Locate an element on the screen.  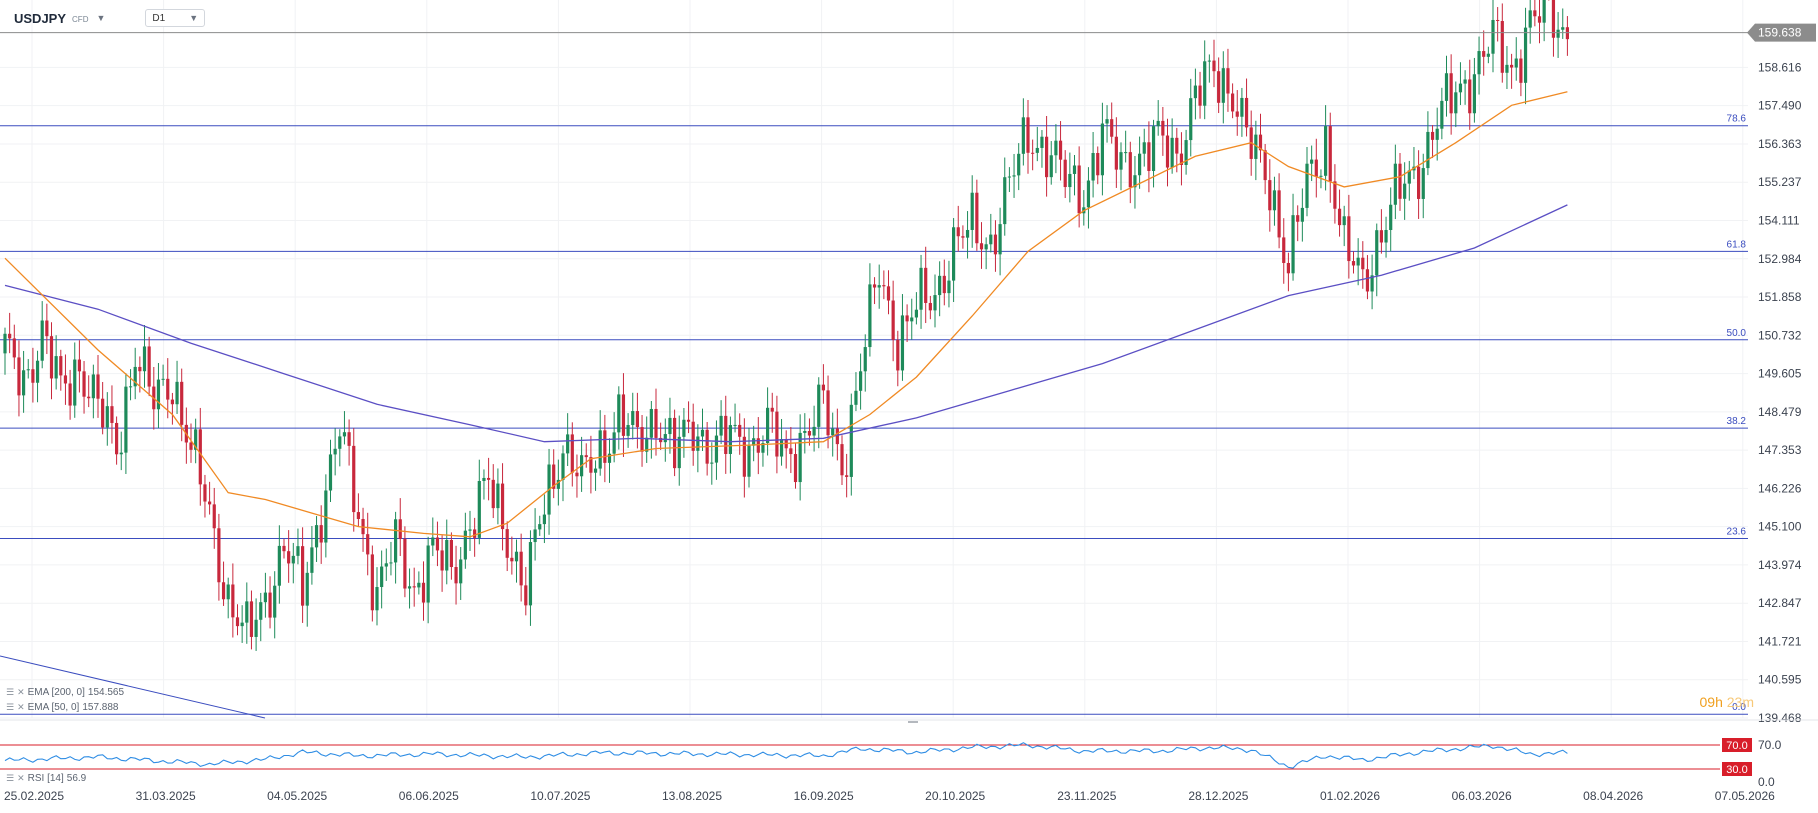
rsi-legend: ☰ ✕ RSI [14] 56.9 is located at coordinates (46, 778).